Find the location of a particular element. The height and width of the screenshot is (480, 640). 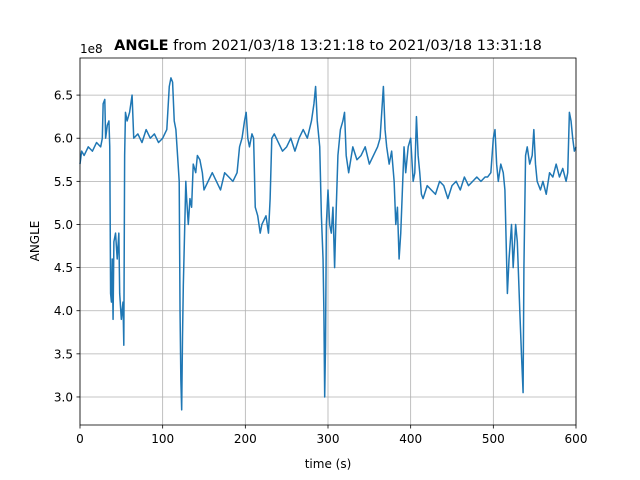

y-tick-label: 3.5 is located at coordinates (63, 354).